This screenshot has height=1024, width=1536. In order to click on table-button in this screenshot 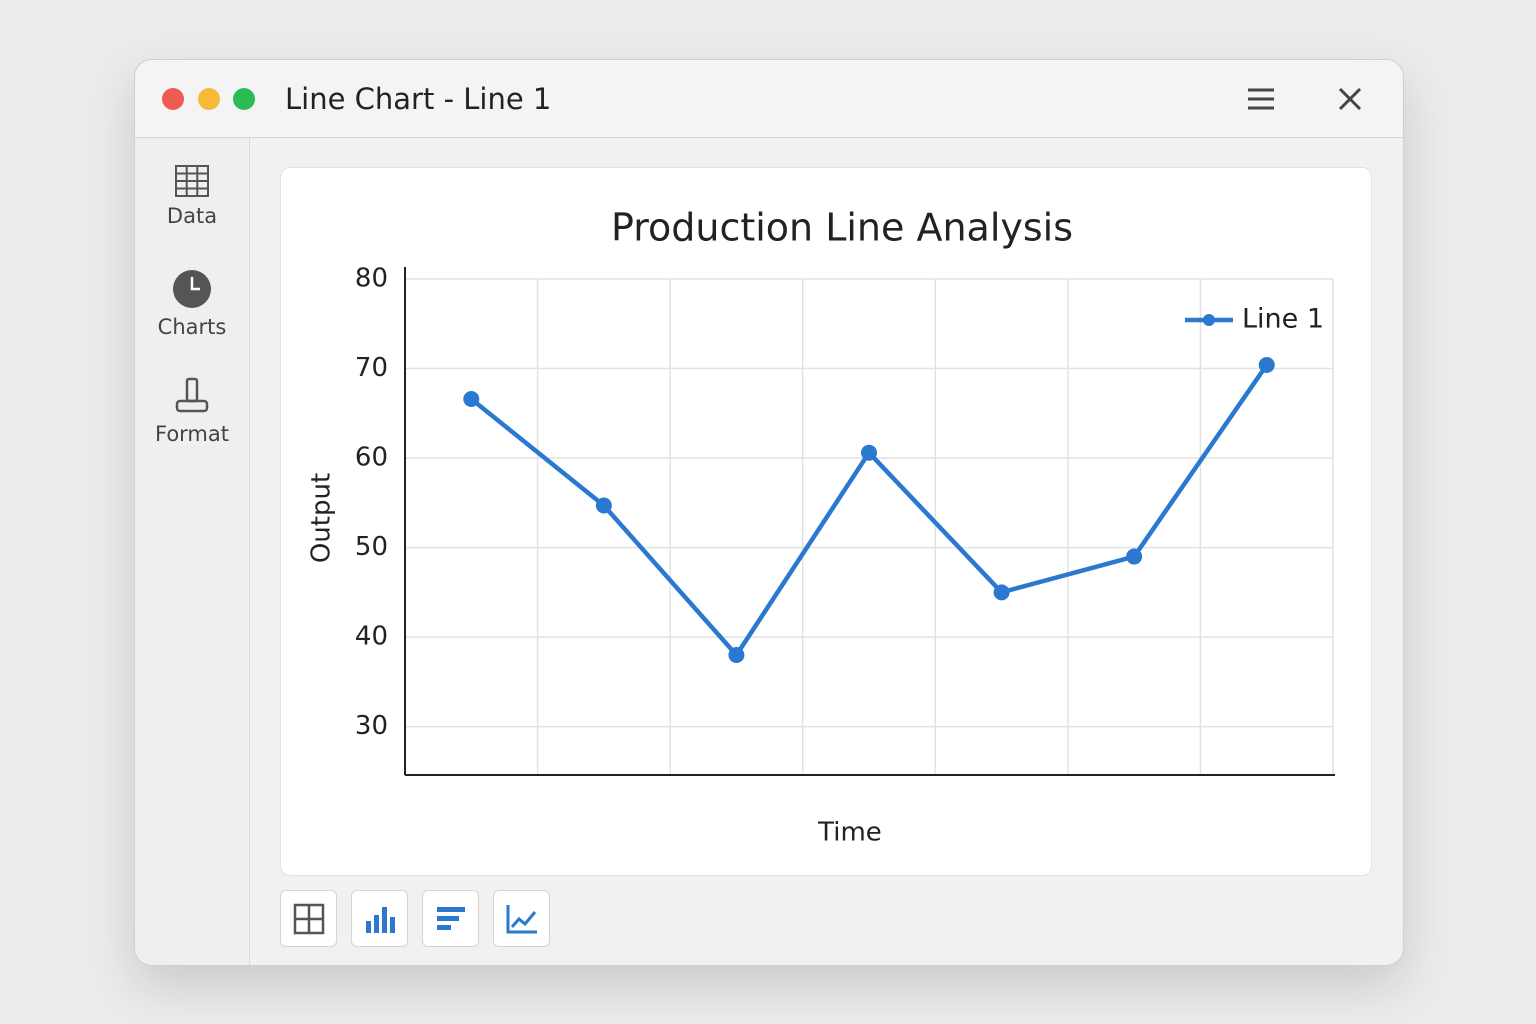, I will do `click(308, 918)`.